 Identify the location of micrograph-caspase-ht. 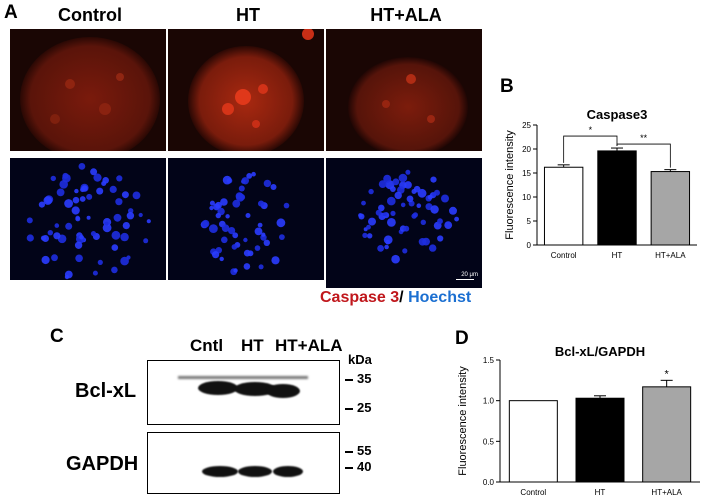
(246, 90).